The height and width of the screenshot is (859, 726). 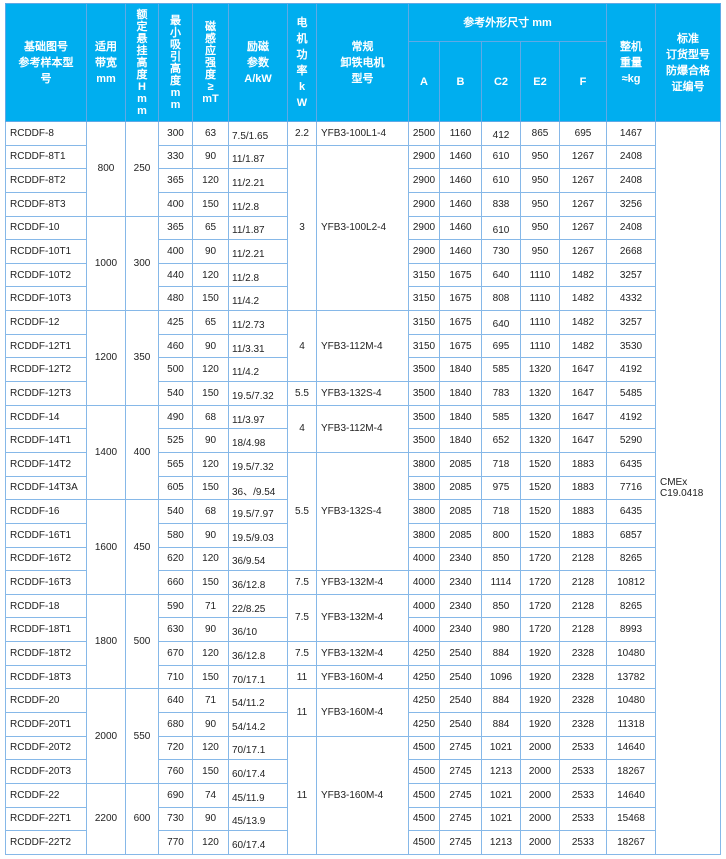 I want to click on dim-b-cell: 2340, so click(x=460, y=630).